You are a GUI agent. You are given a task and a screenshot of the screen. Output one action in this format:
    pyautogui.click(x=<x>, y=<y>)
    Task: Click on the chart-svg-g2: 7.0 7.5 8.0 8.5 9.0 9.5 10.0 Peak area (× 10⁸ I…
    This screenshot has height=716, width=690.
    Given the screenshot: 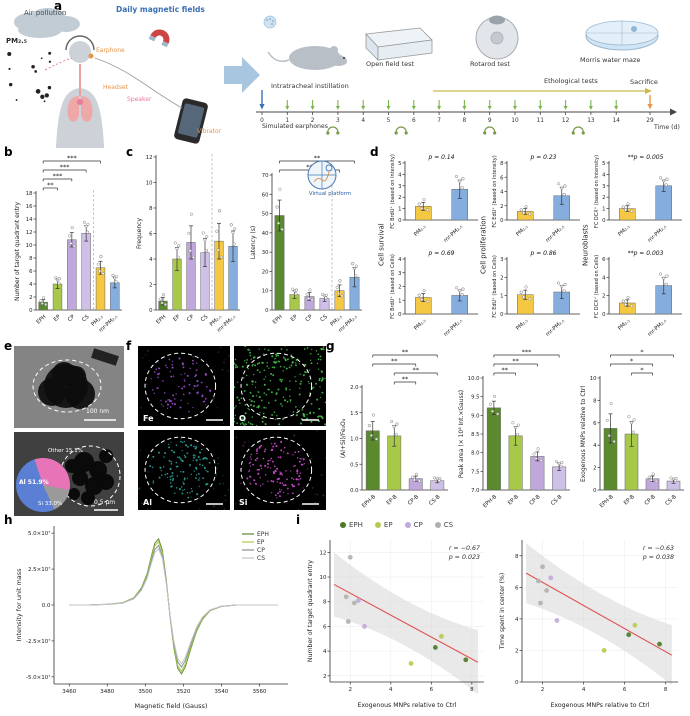 What is the action you would take?
    pyautogui.click(x=514, y=428)
    